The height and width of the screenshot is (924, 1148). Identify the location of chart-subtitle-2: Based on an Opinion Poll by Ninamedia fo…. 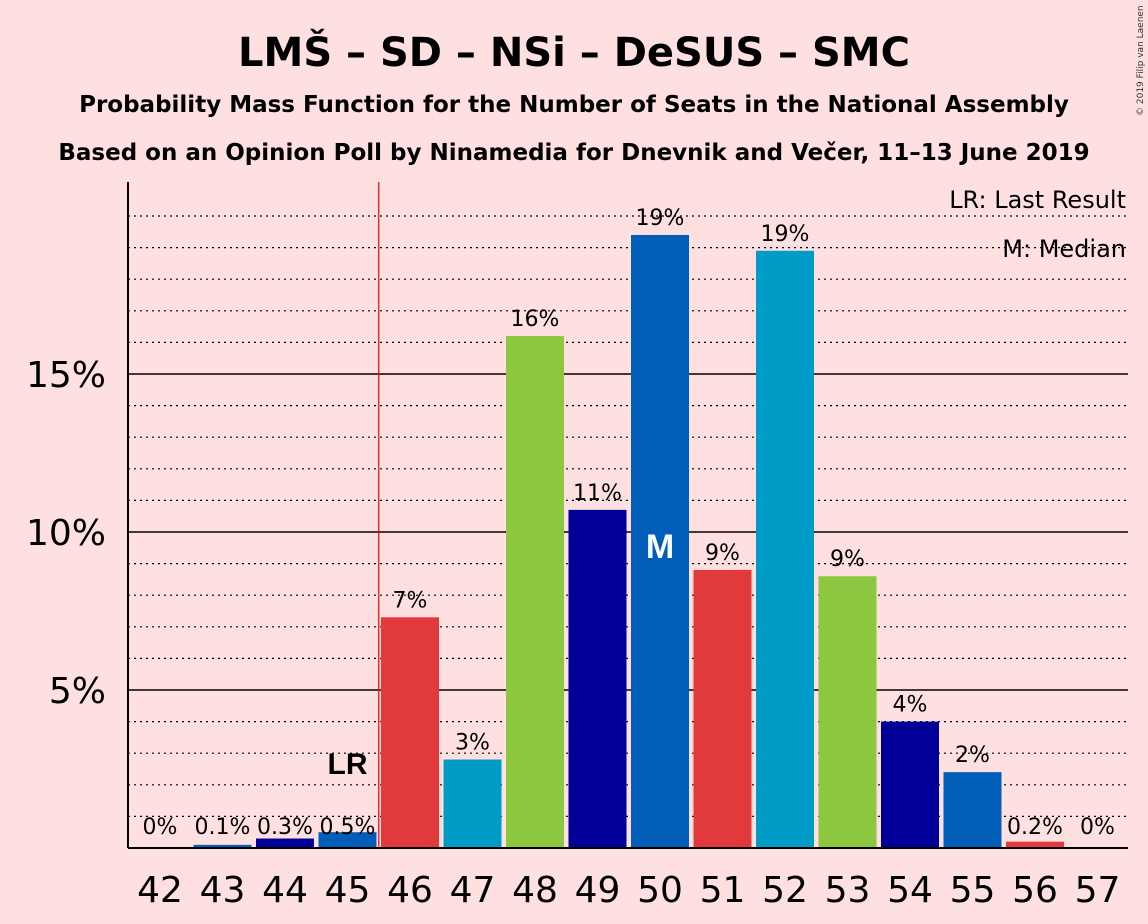
(573, 153).